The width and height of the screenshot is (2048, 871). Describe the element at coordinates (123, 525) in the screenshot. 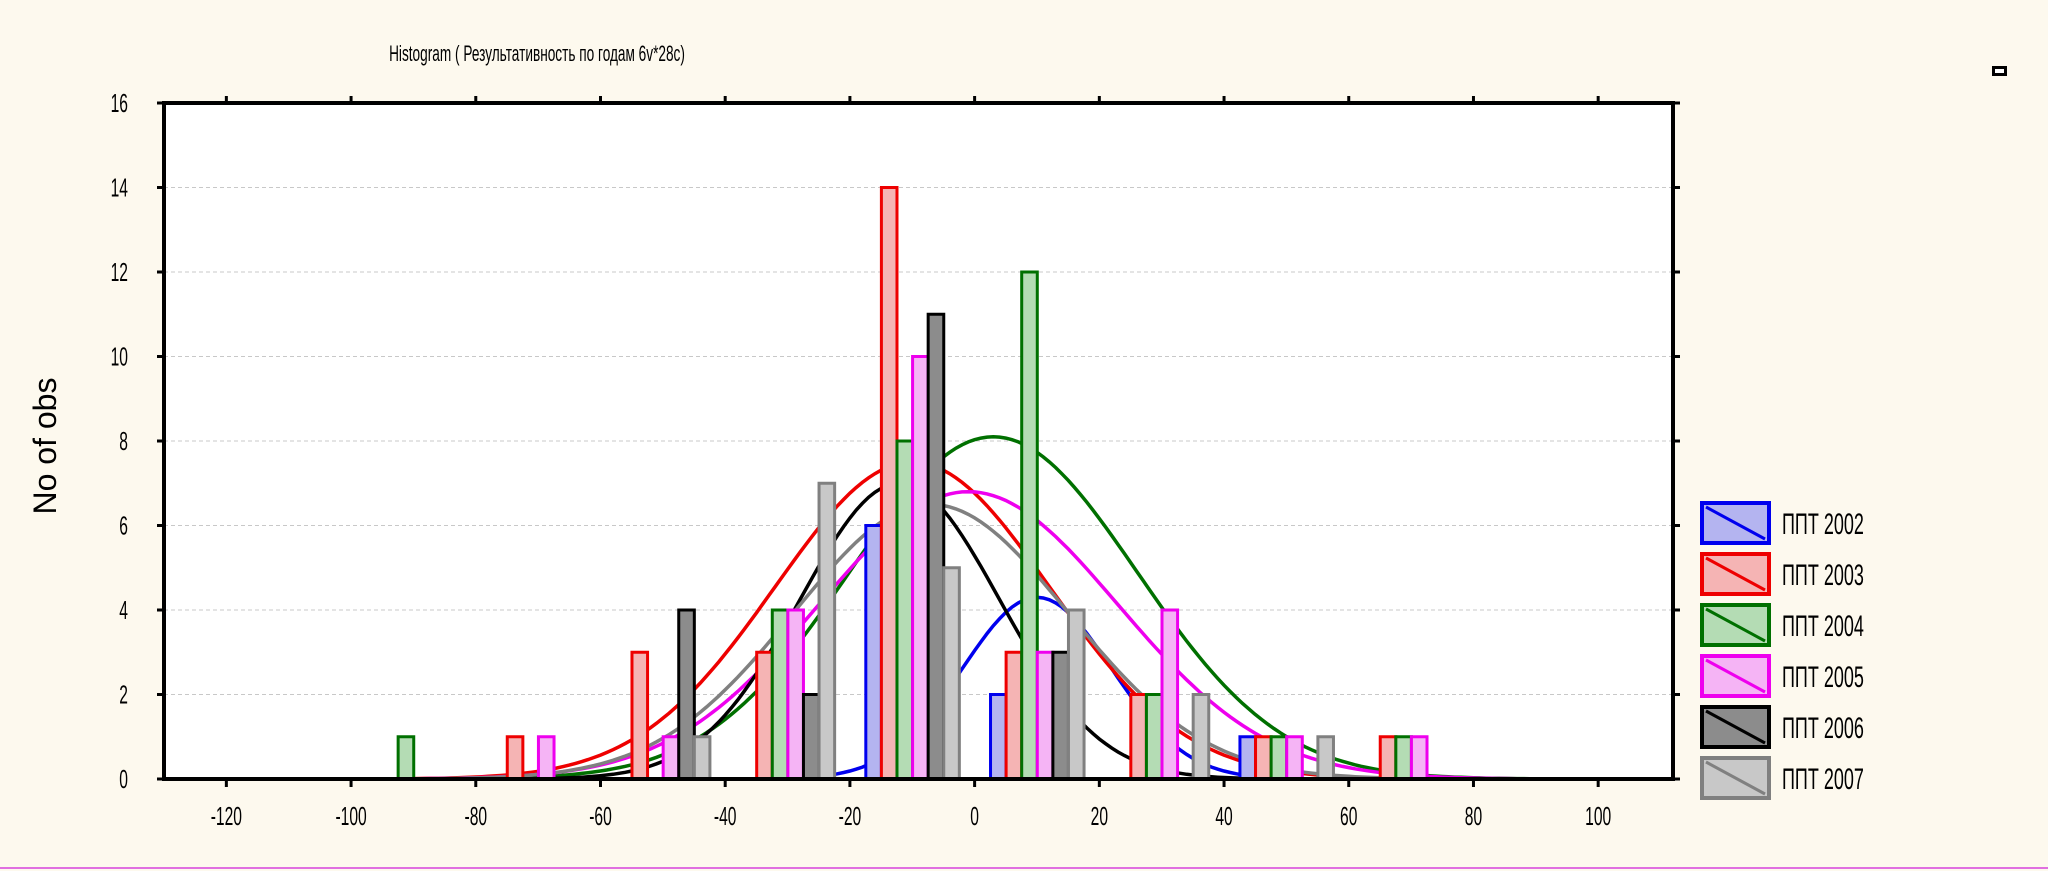

I see `y-tick-label: 6` at that location.